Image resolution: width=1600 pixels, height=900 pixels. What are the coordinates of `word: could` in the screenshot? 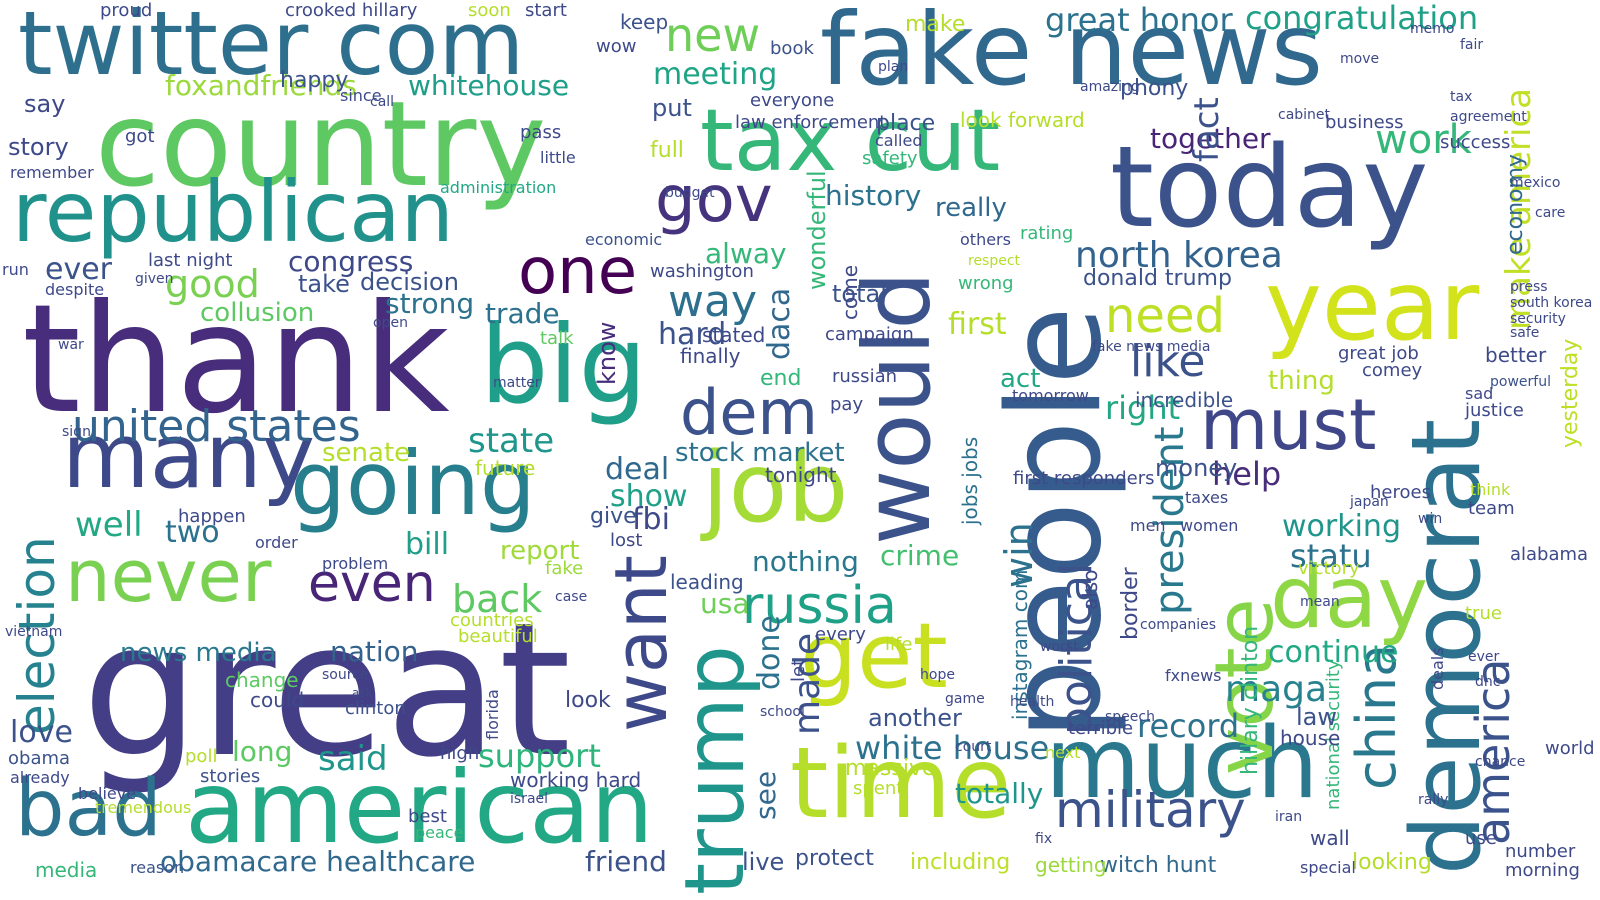 It's located at (277, 700).